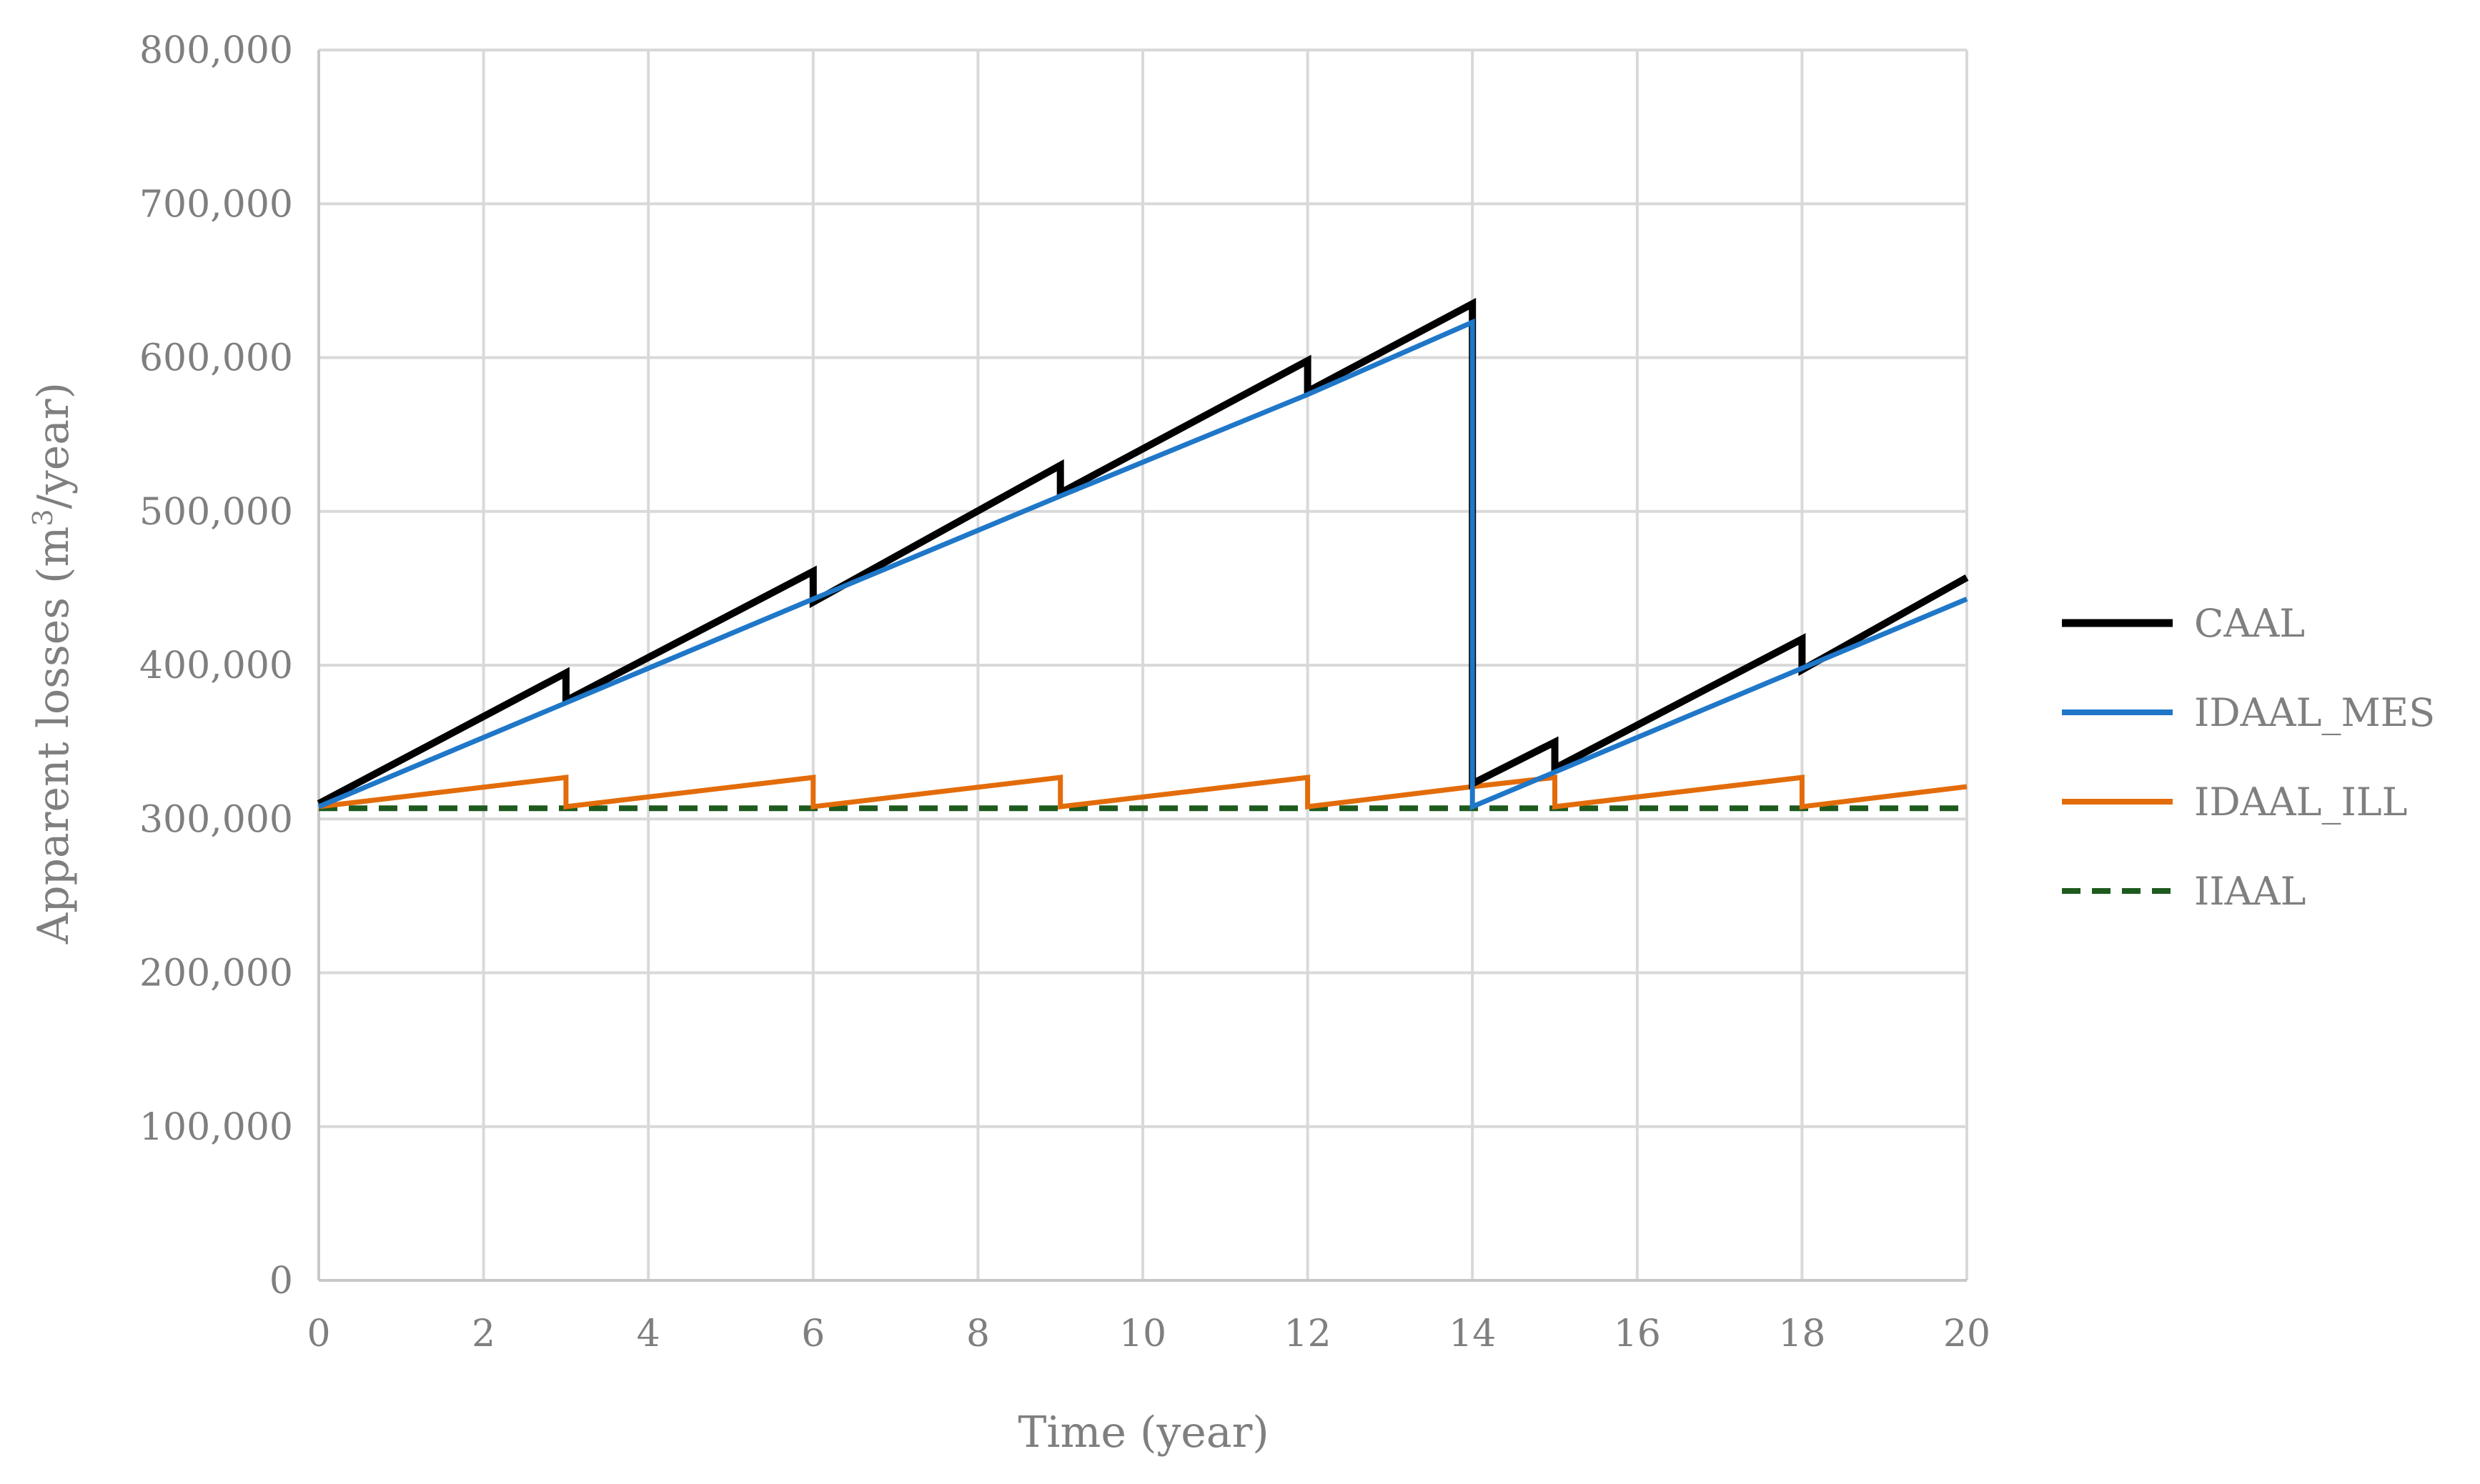  What do you see at coordinates (216, 51) in the screenshot?
I see `y-tick-label: 800,000` at bounding box center [216, 51].